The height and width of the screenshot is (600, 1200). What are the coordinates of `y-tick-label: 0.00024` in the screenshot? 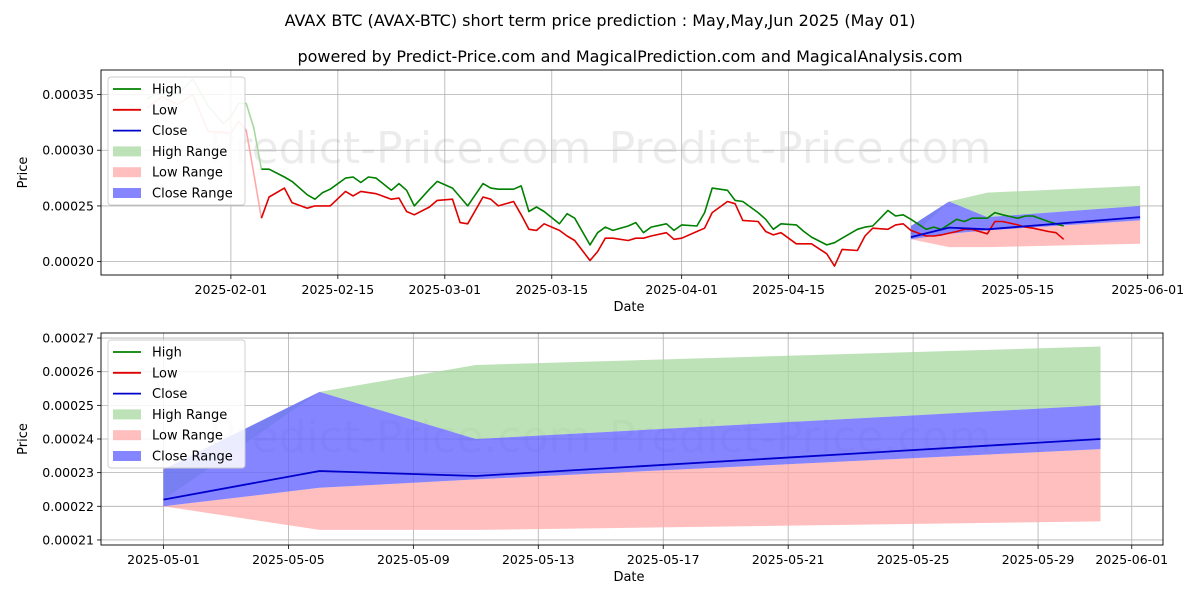 It's located at (68, 439).